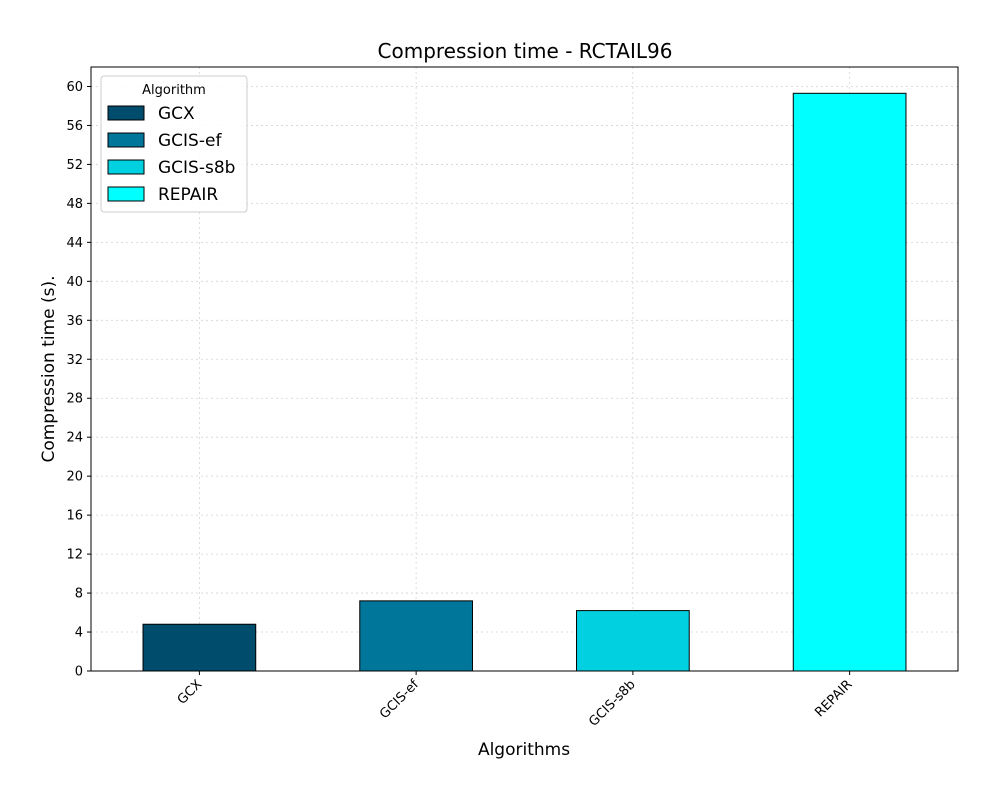  Describe the element at coordinates (74, 321) in the screenshot. I see `y-tick-label: 36` at that location.